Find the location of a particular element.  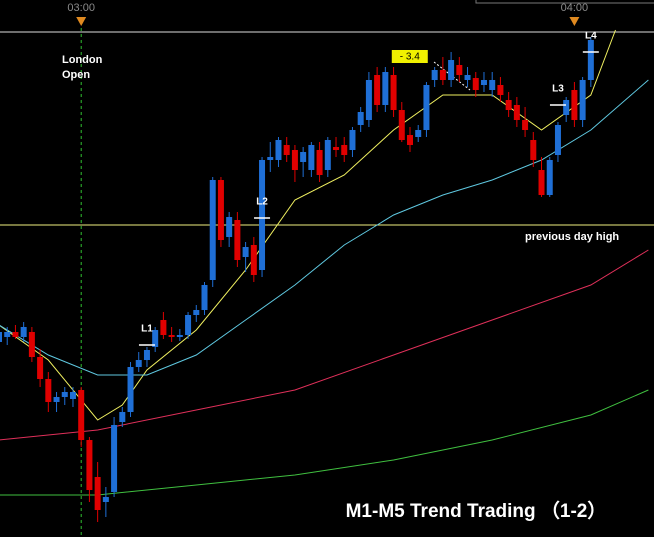

tag-label: - 3.4 is located at coordinates (410, 57).